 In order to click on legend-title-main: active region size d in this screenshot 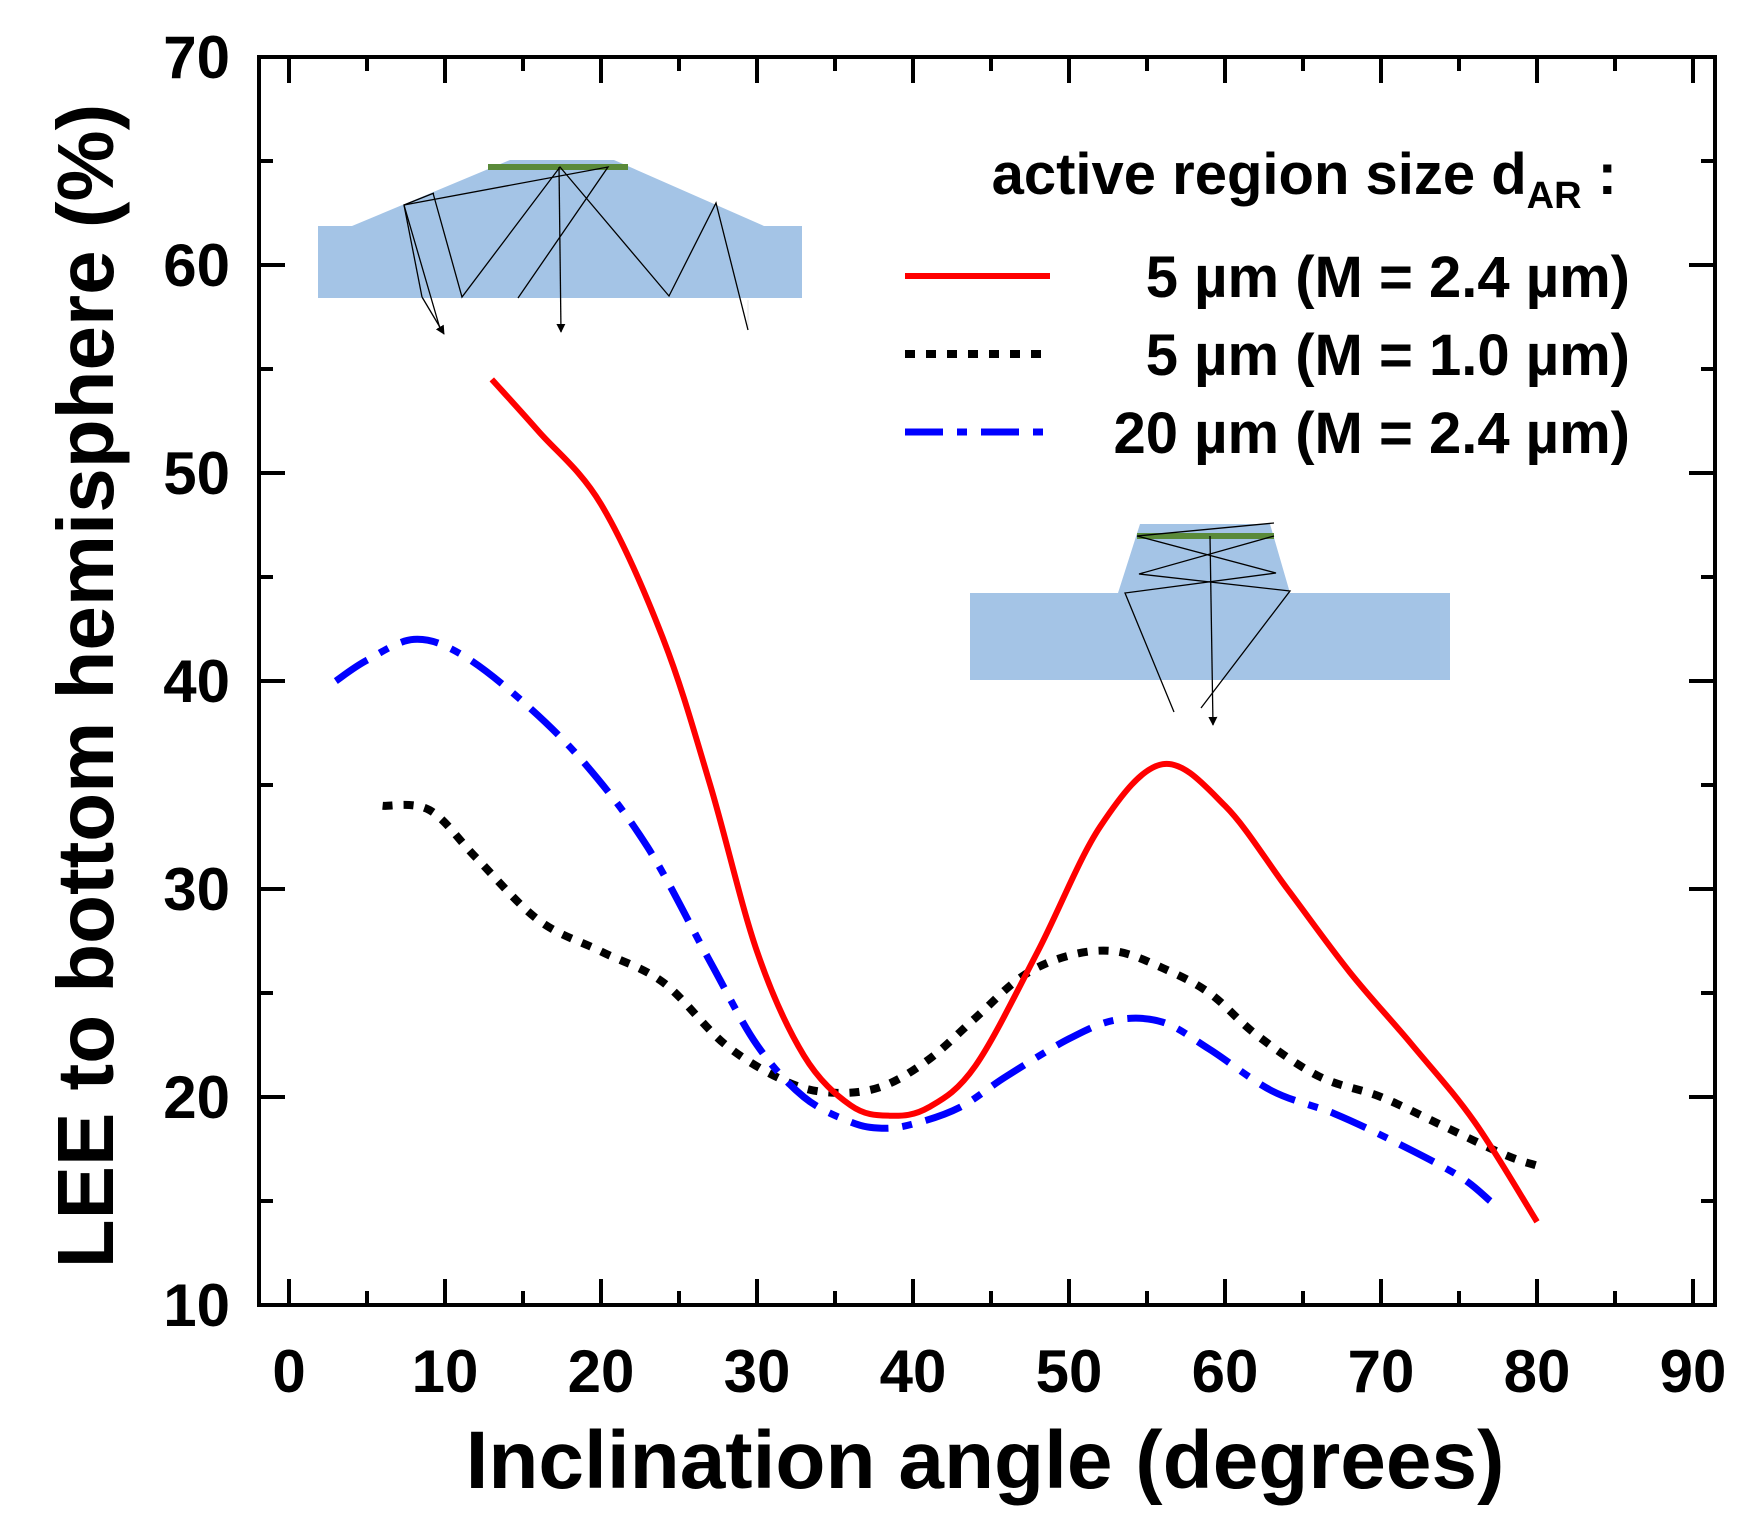, I will do `click(1259, 174)`.